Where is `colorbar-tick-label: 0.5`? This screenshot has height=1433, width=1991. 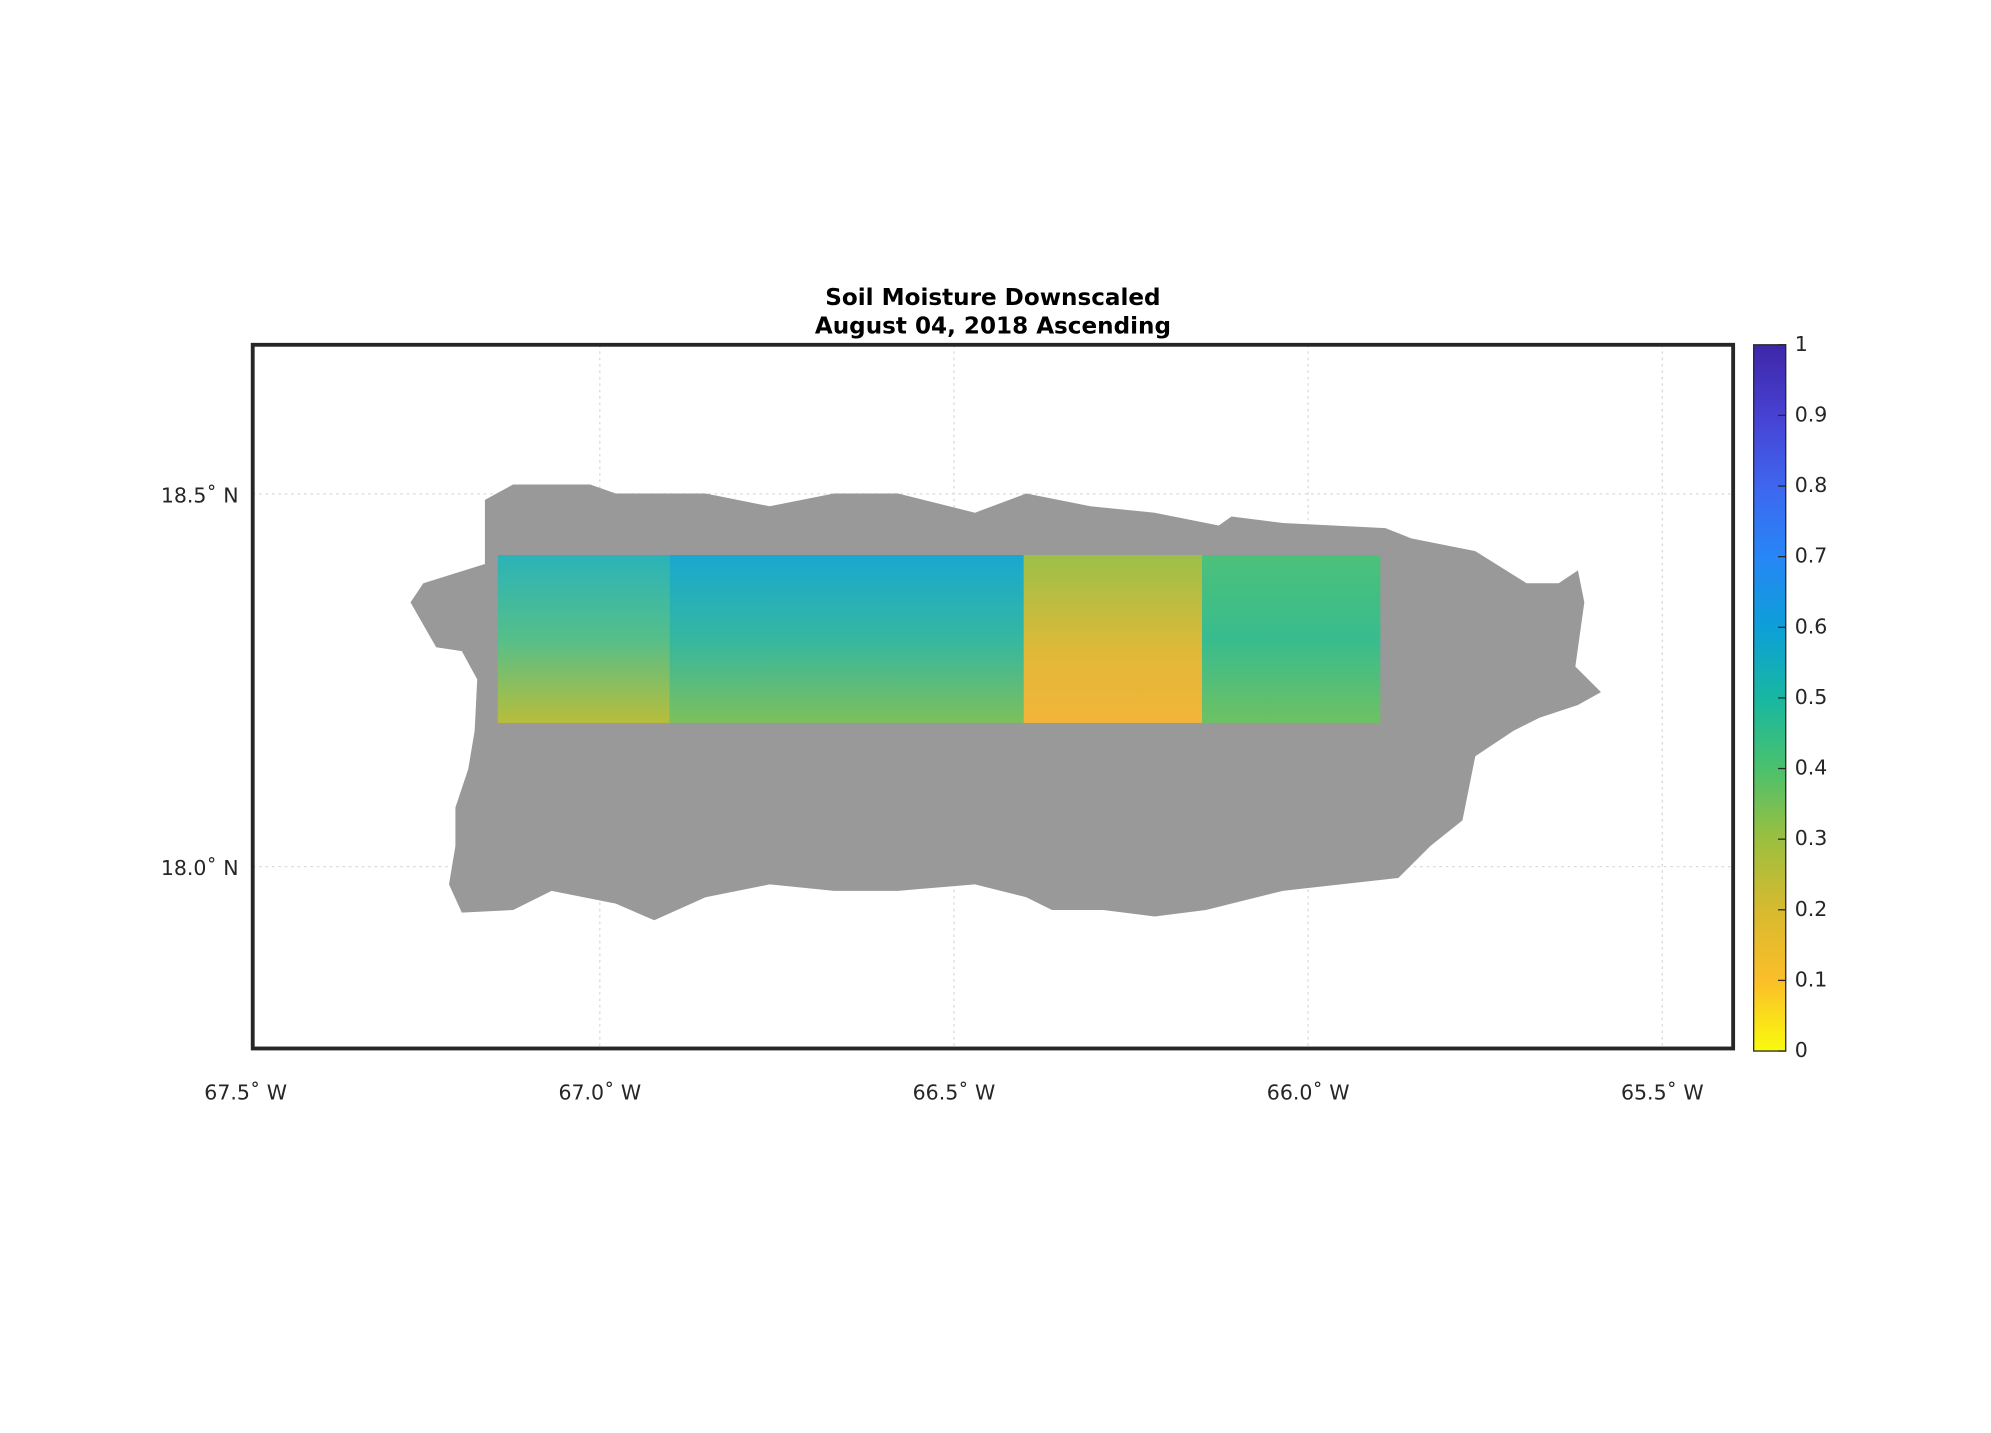 colorbar-tick-label: 0.5 is located at coordinates (1811, 697).